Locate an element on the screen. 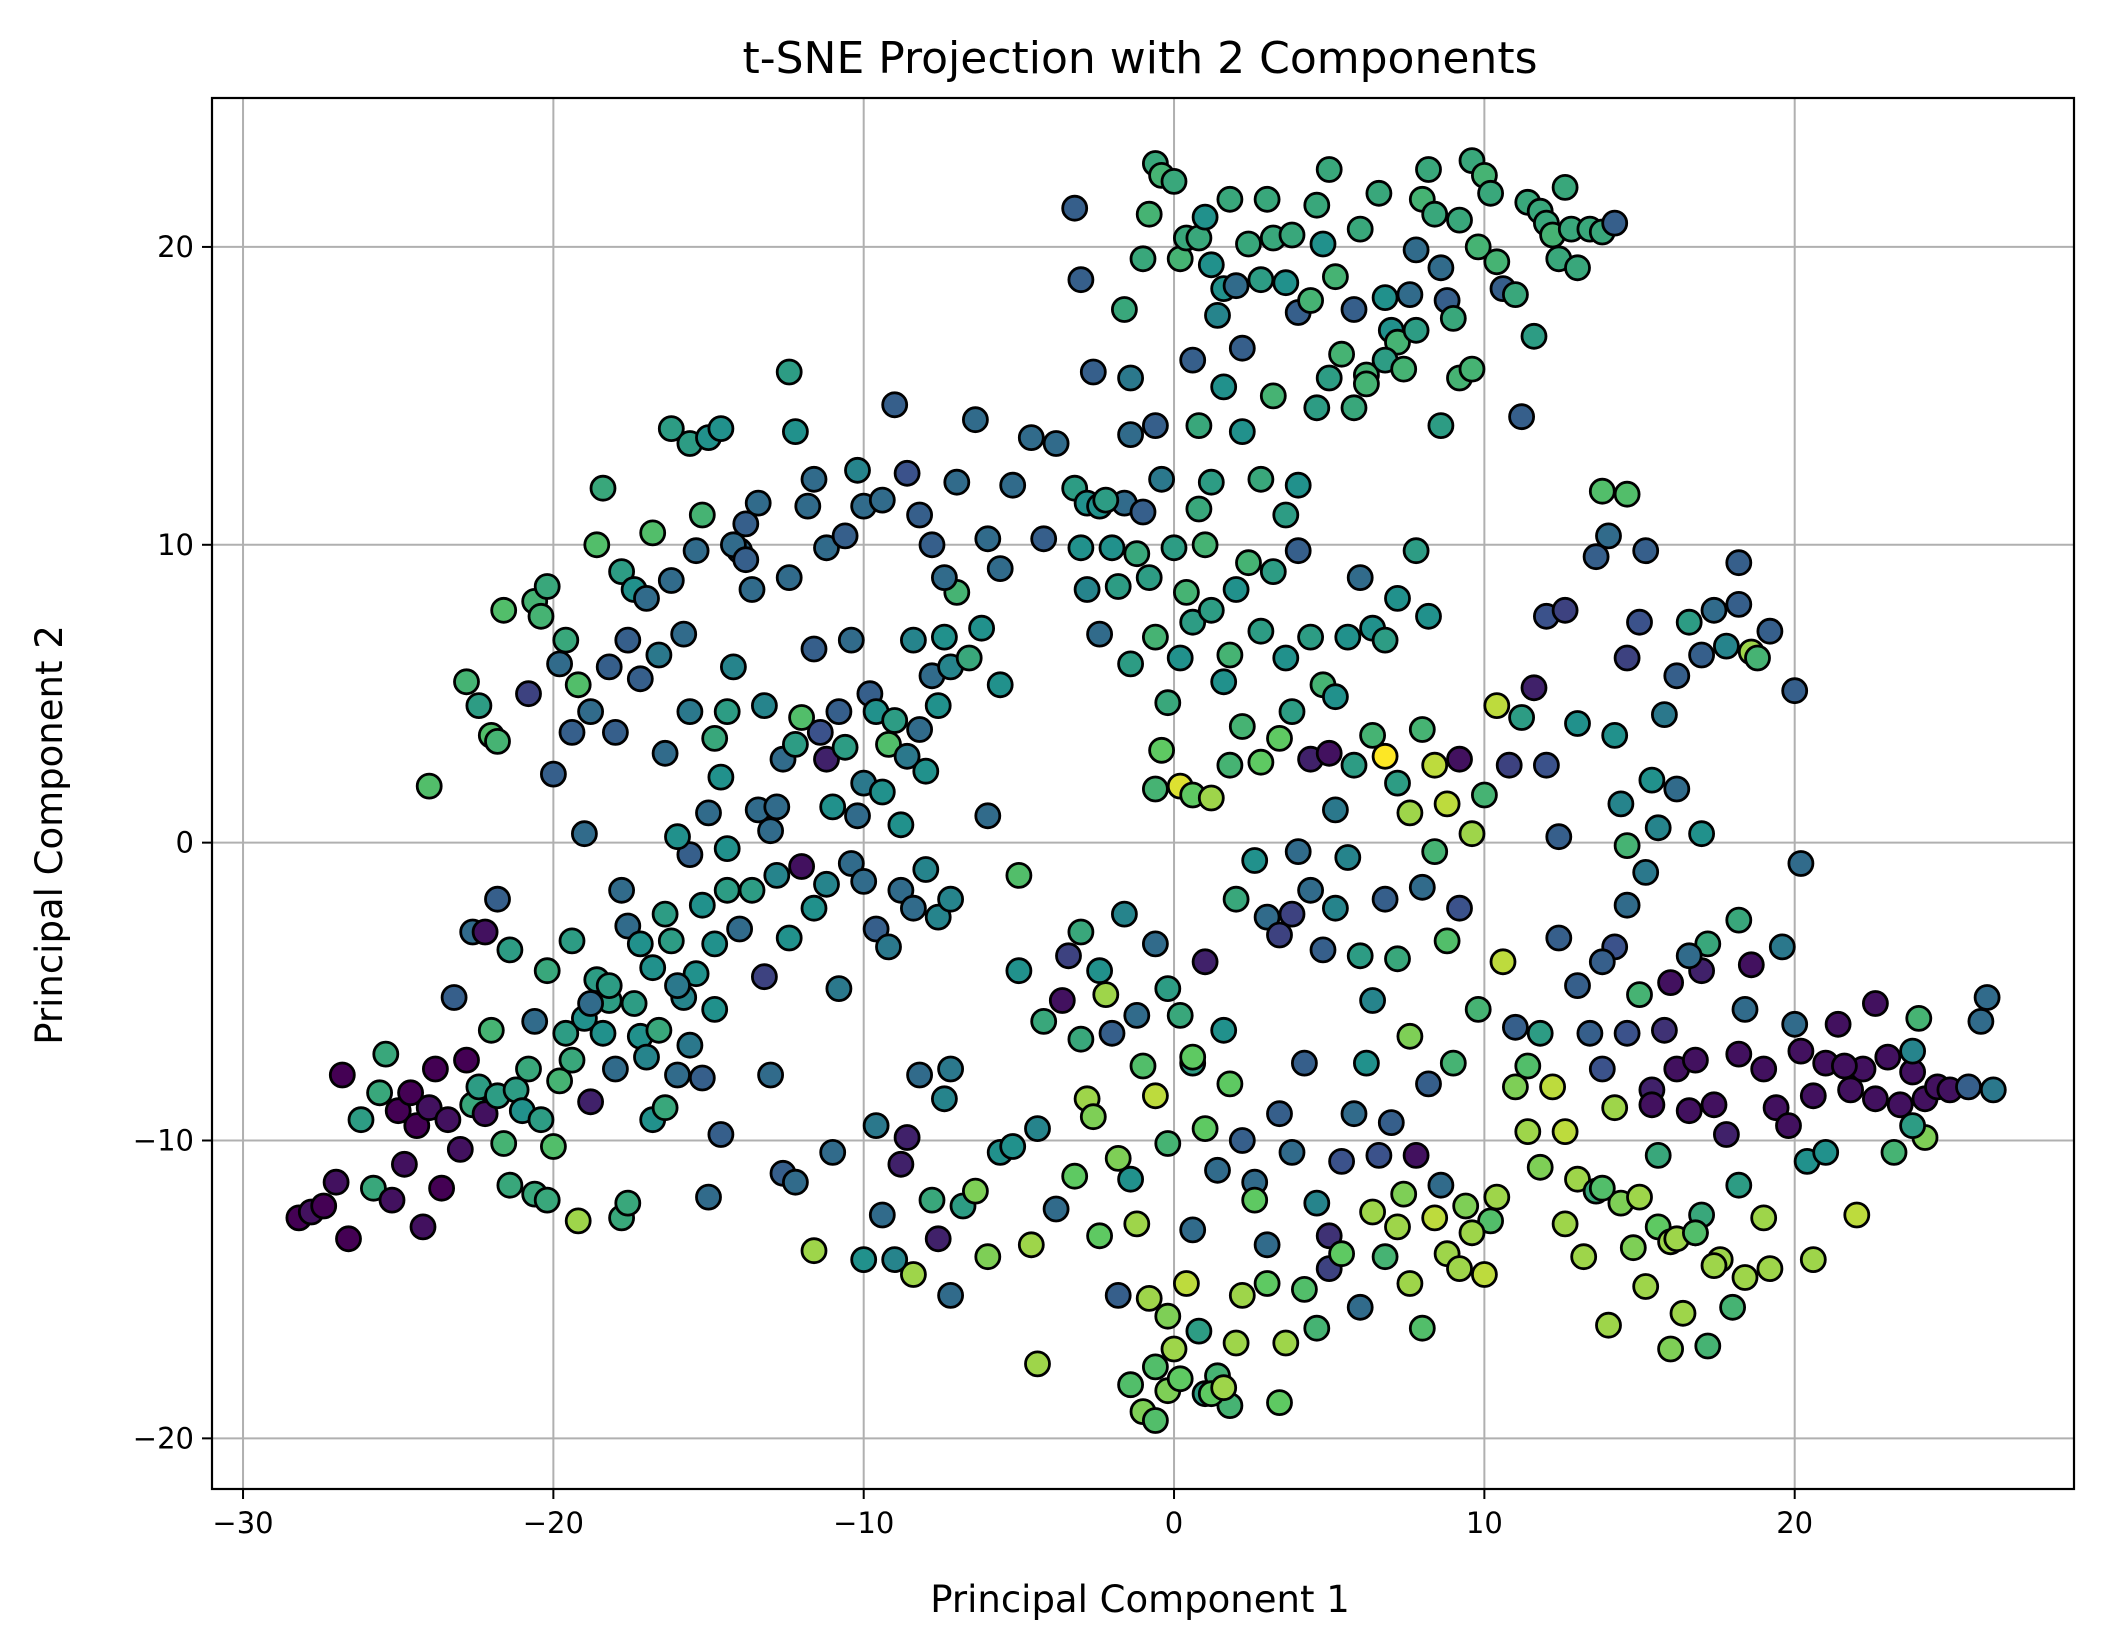  y-tick-label: 20 is located at coordinates (175, 247).